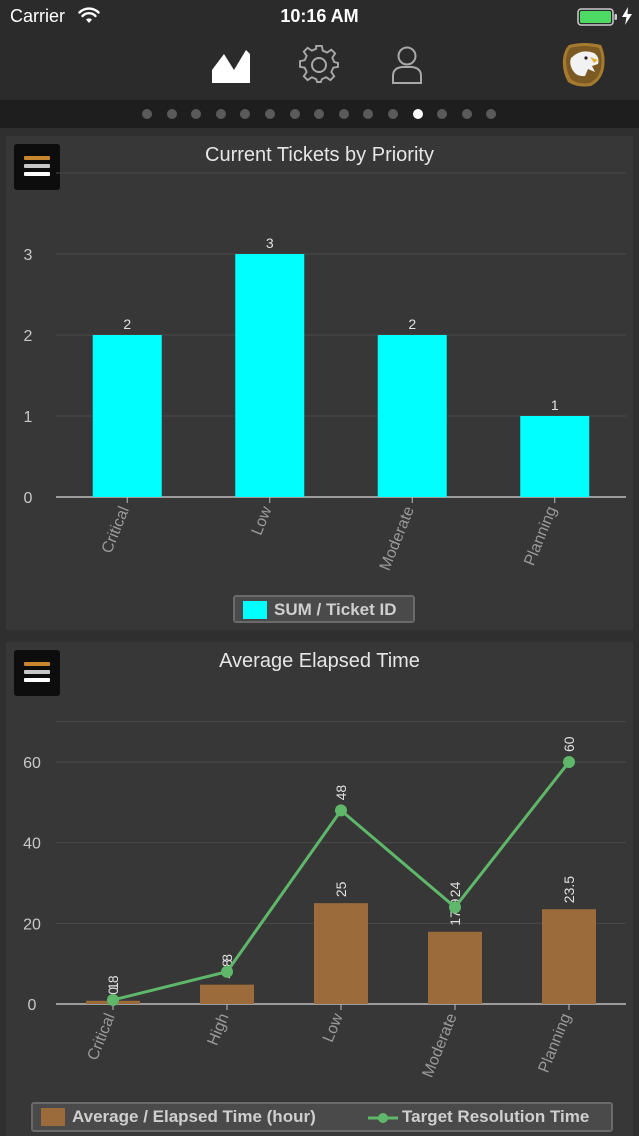 The height and width of the screenshot is (1136, 639). What do you see at coordinates (38, 16) in the screenshot?
I see `carrier-label: Carrier` at bounding box center [38, 16].